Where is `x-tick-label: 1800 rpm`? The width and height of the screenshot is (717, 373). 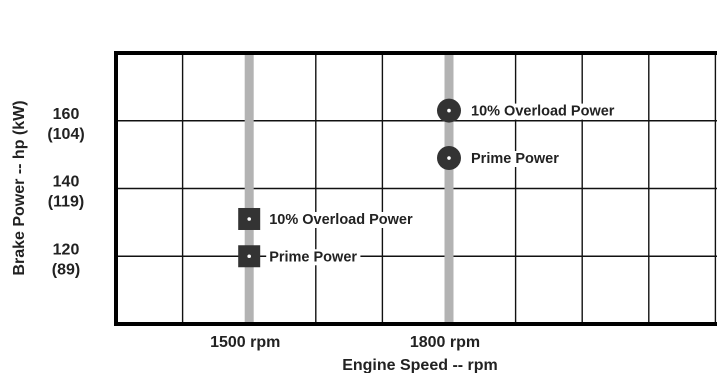 x-tick-label: 1800 rpm is located at coordinates (445, 342).